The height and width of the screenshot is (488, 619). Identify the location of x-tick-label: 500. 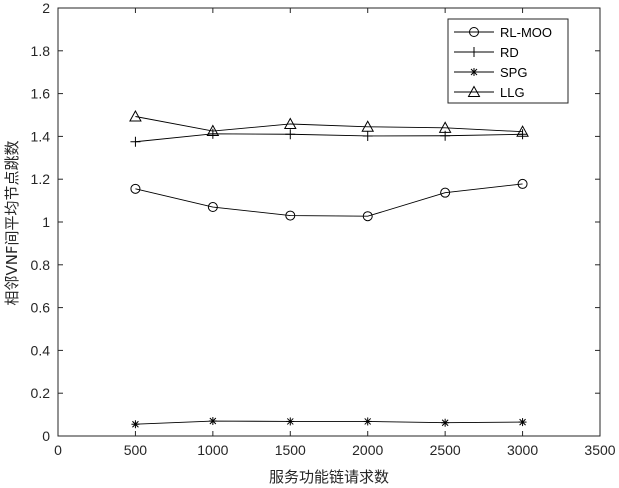
(136, 450).